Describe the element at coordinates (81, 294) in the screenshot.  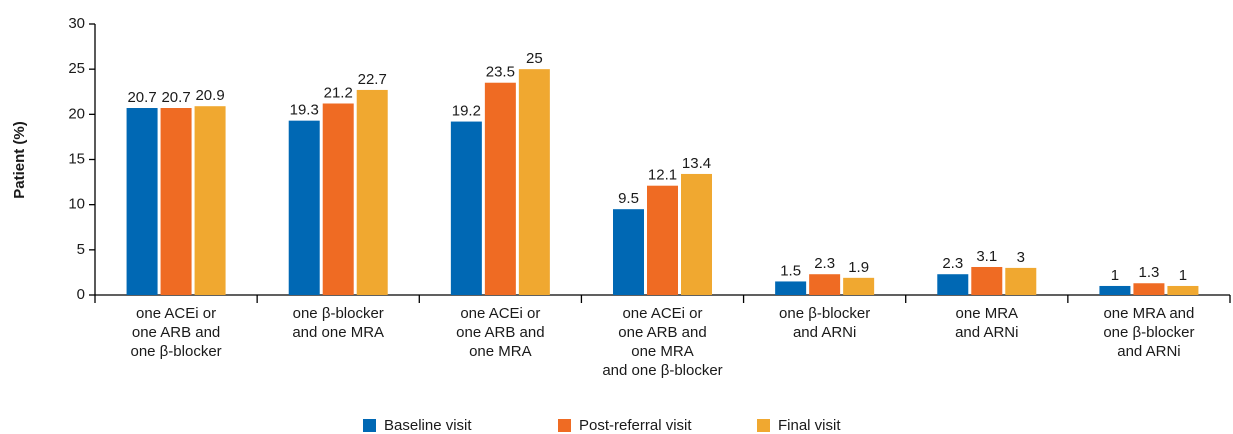
I see `y-tick-label: 0` at that location.